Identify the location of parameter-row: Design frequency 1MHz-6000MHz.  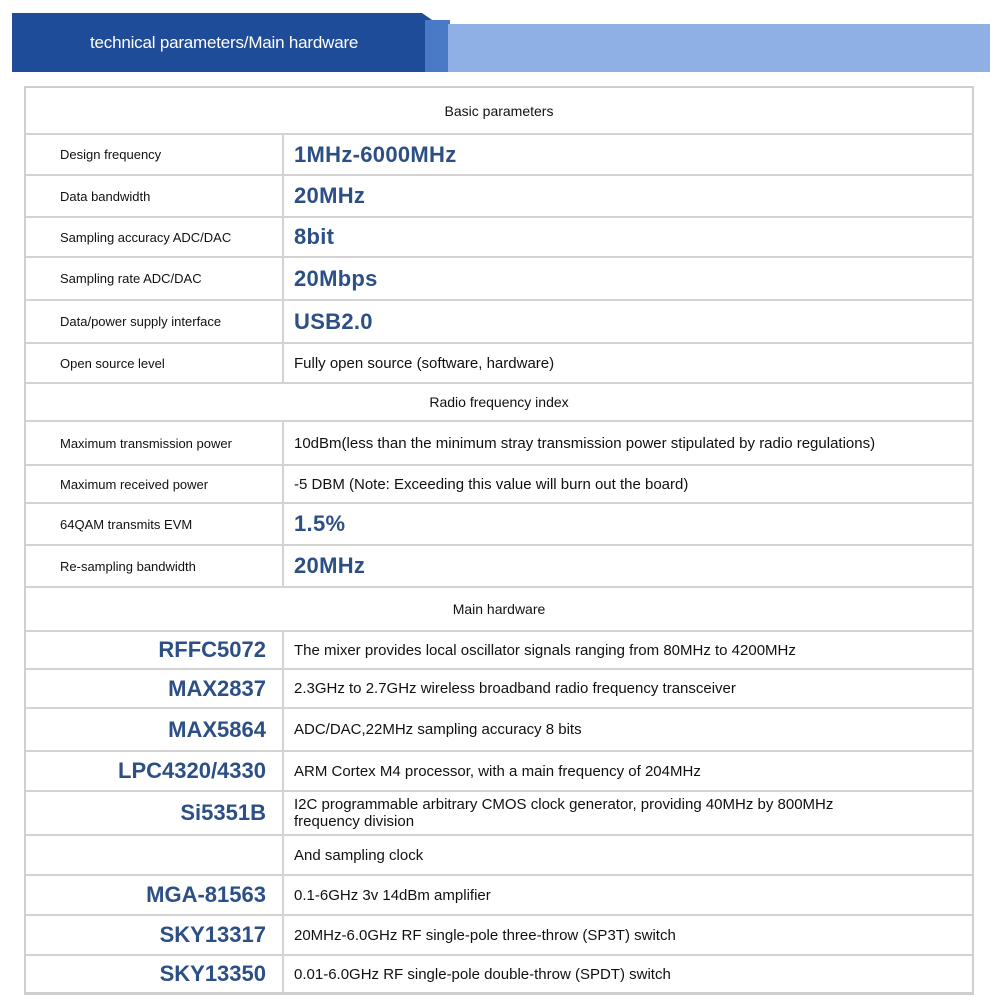
(499, 153).